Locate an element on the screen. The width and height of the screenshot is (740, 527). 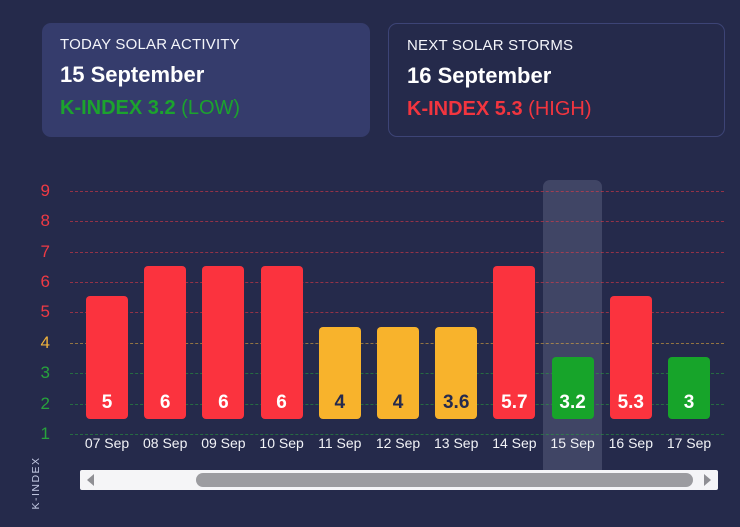
x-tick-label-11-sep: 11 Sep is located at coordinates (340, 443).